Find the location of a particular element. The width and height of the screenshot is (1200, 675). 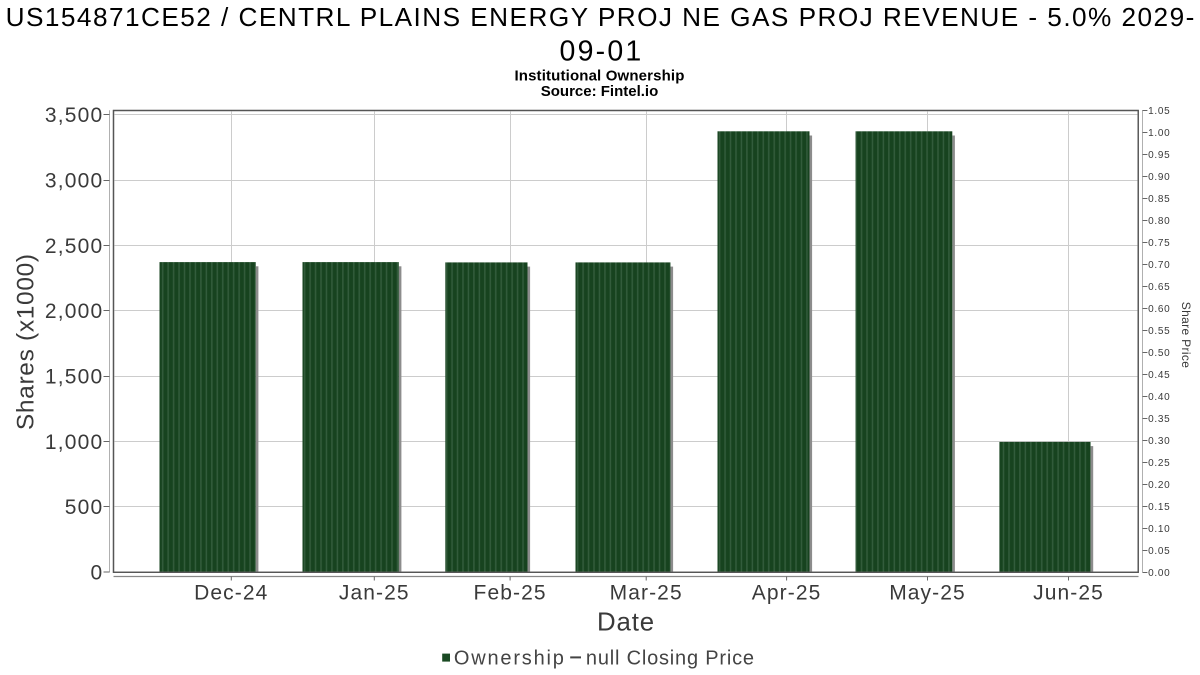

svg-text: 0.00 is located at coordinates (1159, 573).